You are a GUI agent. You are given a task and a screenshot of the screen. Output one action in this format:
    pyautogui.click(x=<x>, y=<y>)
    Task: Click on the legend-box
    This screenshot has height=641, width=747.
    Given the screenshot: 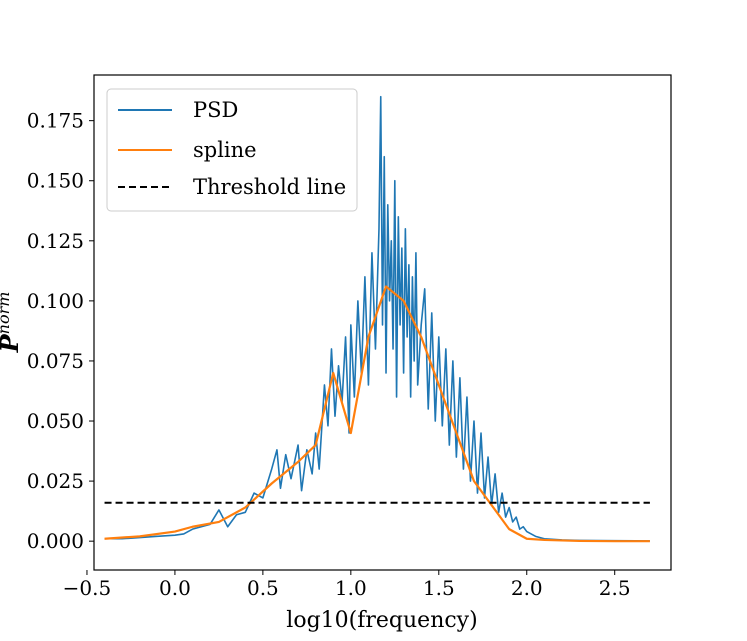 What is the action you would take?
    pyautogui.click(x=232, y=150)
    